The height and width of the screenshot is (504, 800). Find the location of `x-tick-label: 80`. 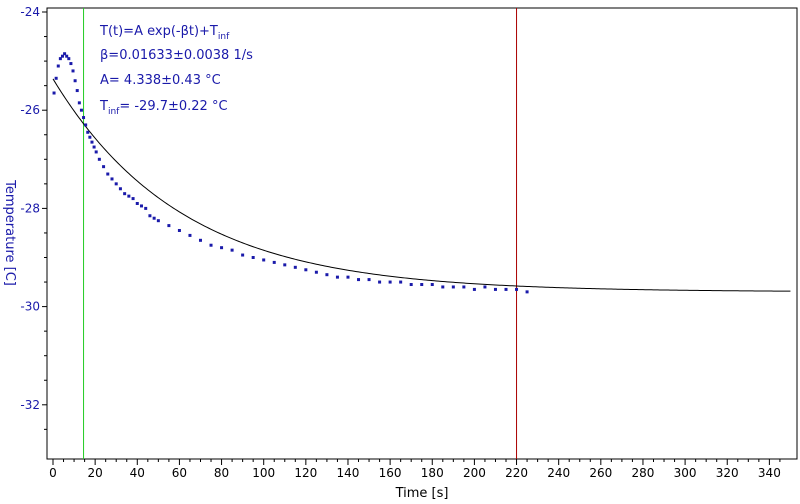

x-tick-label: 80 is located at coordinates (221, 473).